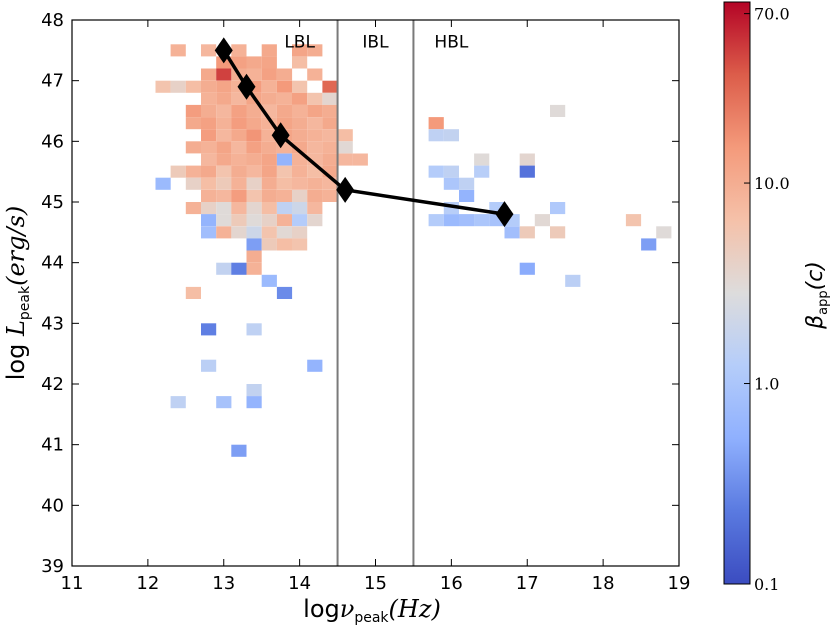 This screenshot has height=634, width=830. What do you see at coordinates (223, 583) in the screenshot?
I see `x-tick-label: 13` at bounding box center [223, 583].